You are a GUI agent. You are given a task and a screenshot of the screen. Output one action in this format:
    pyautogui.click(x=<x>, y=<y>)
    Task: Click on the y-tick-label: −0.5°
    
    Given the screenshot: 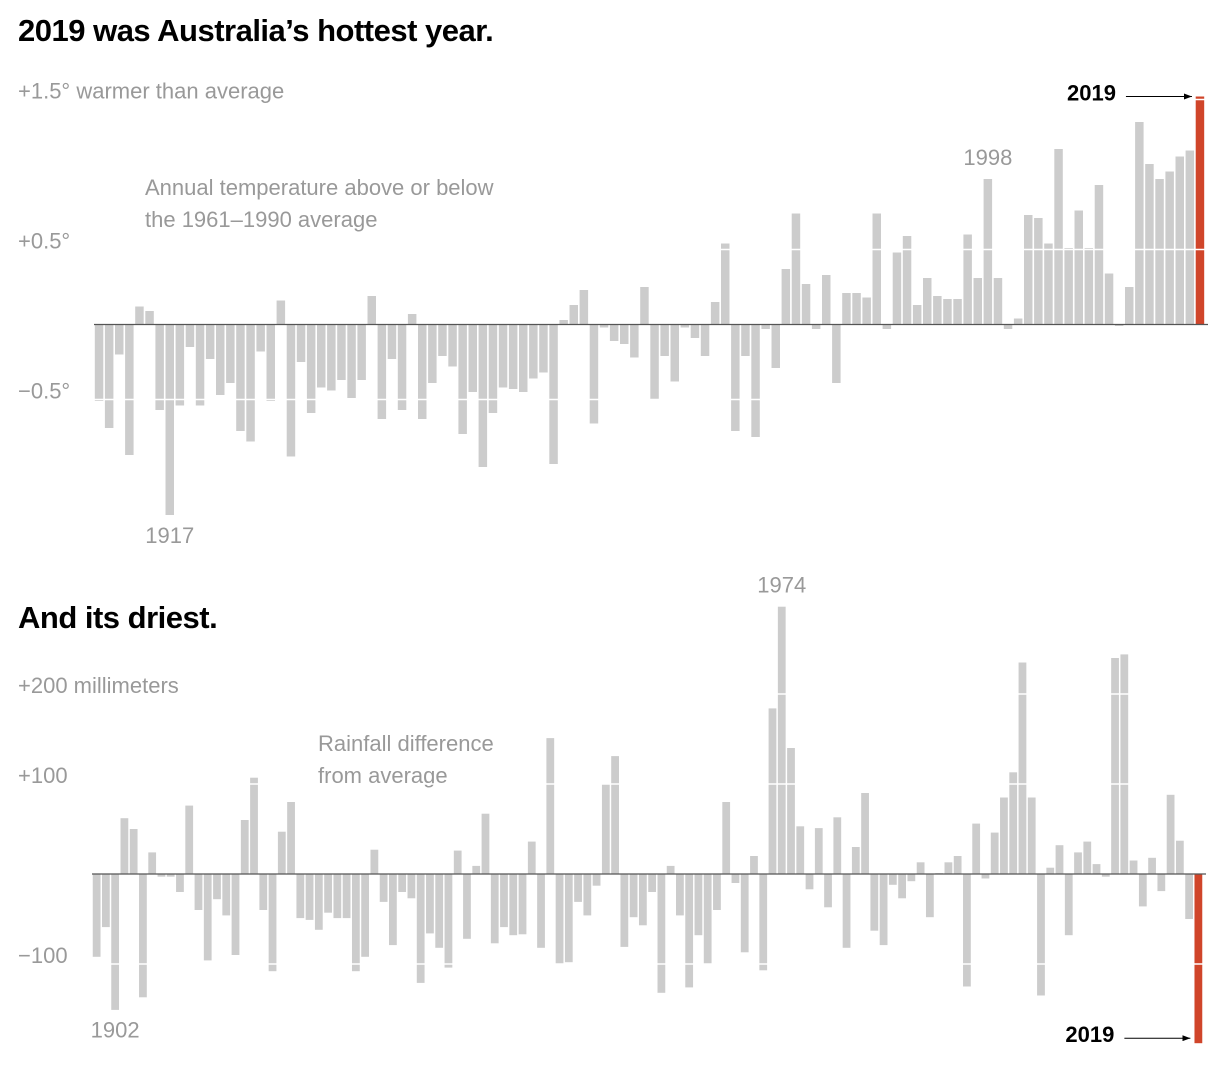 What is the action you would take?
    pyautogui.click(x=44, y=390)
    